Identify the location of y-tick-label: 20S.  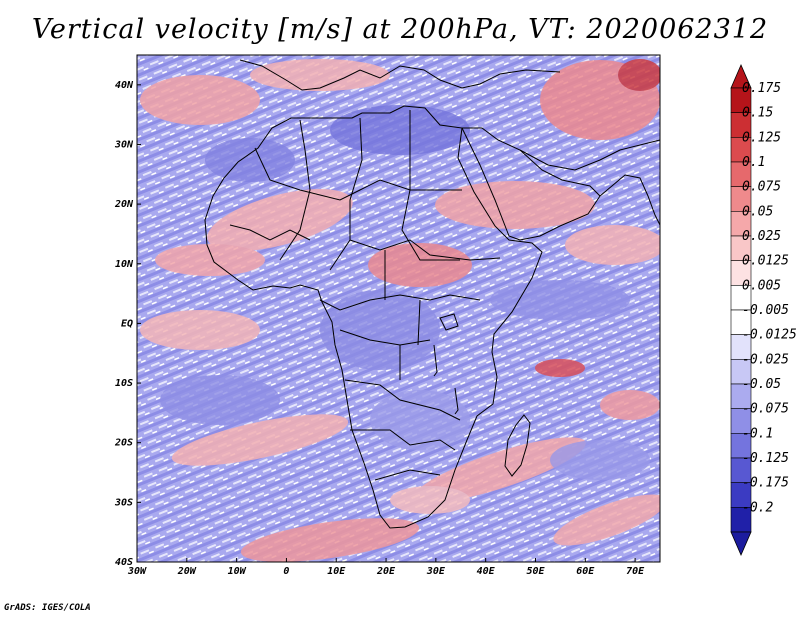
(123, 443).